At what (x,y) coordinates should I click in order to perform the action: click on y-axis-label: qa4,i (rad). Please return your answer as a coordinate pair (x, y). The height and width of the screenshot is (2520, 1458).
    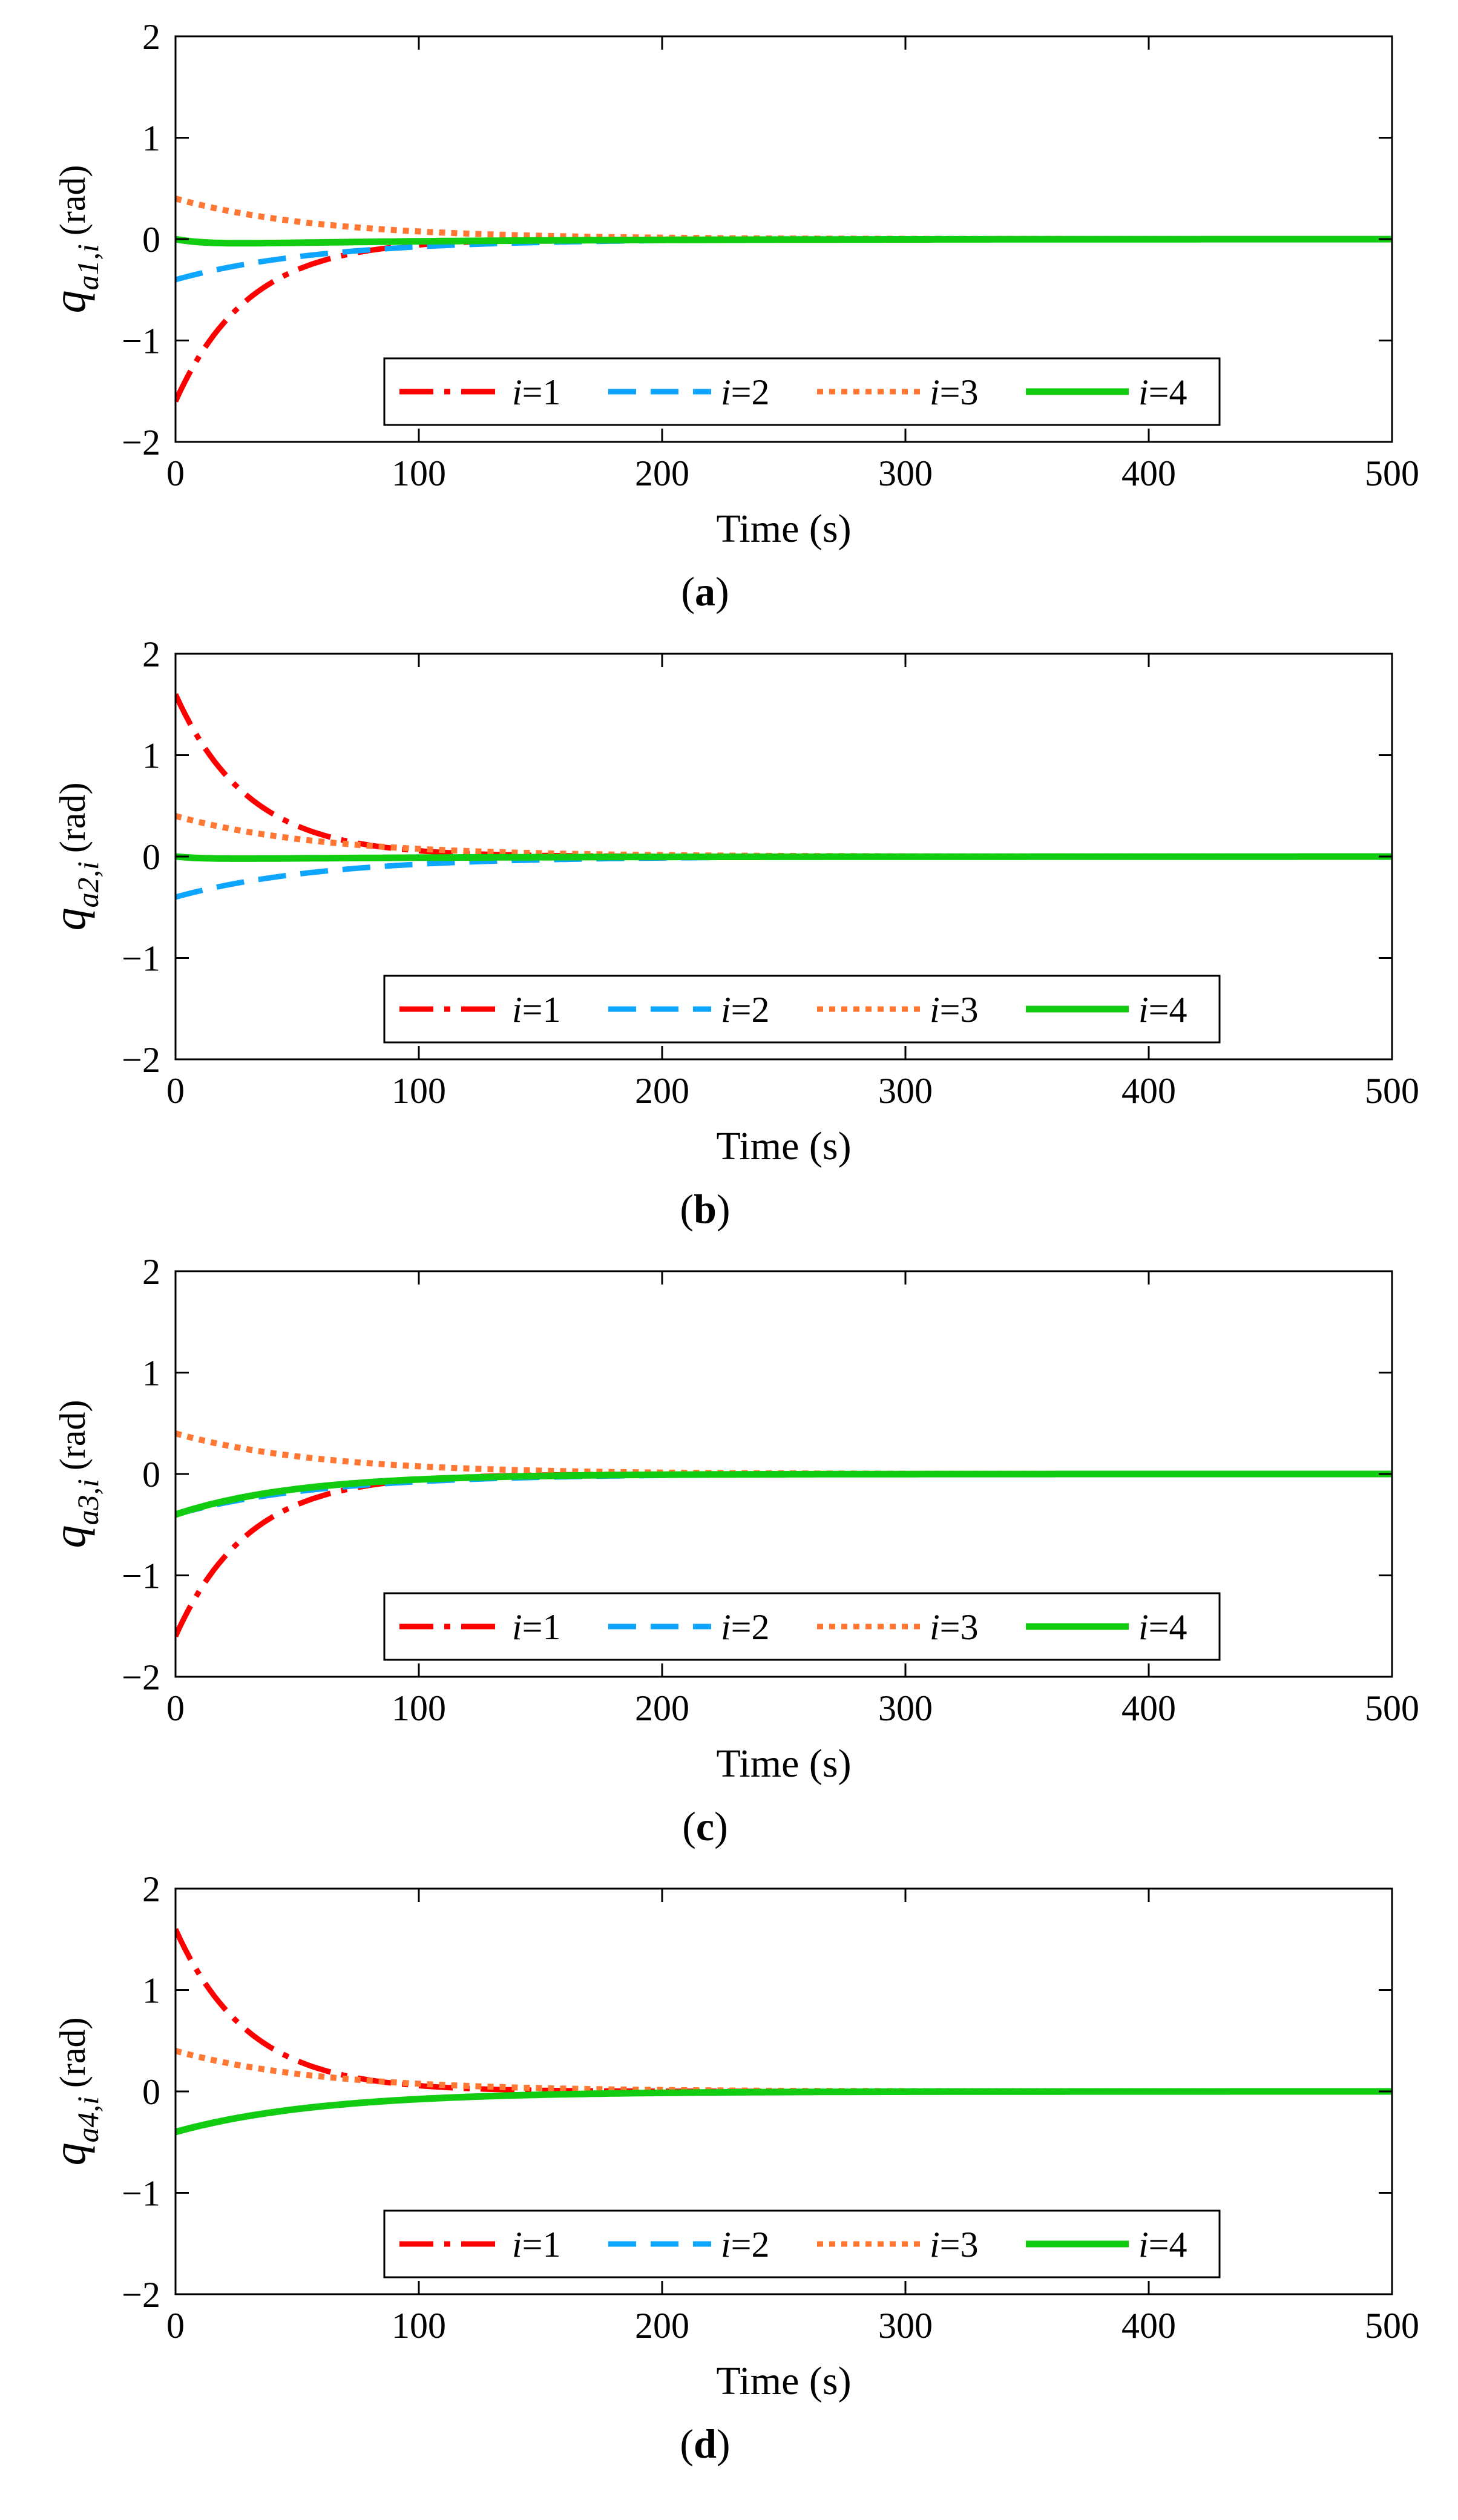
    Looking at the image, I should click on (74, 2092).